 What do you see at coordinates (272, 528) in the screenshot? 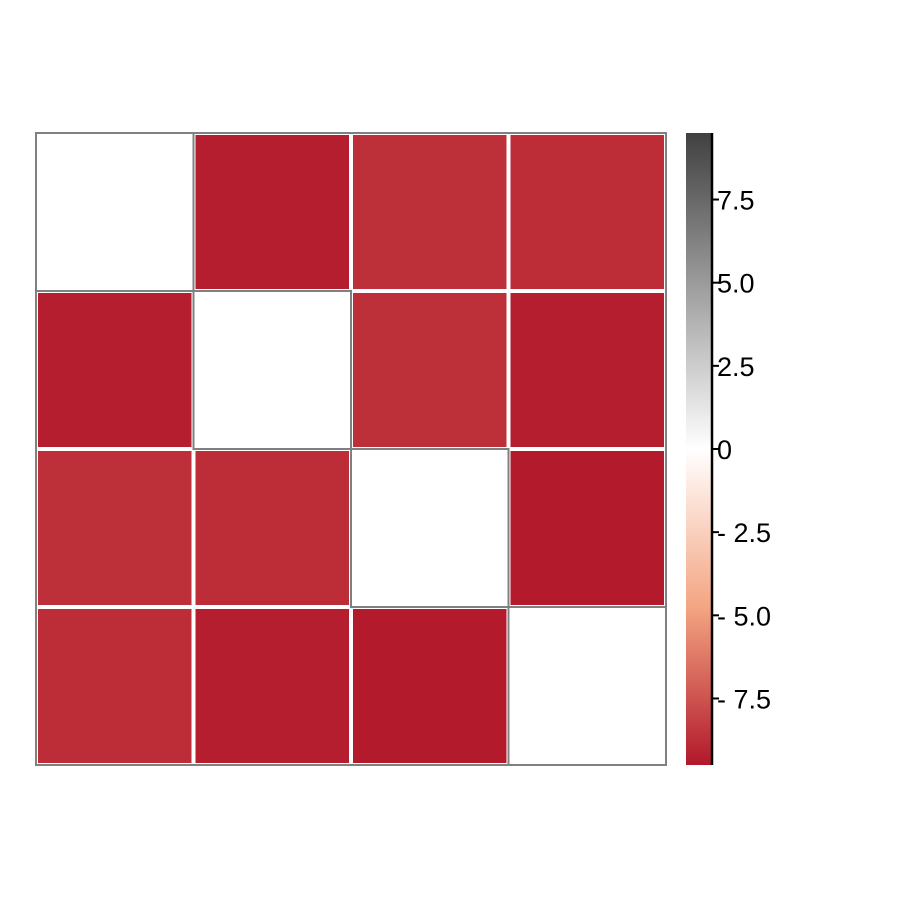
I see `heatmap-cell-r3-c2` at bounding box center [272, 528].